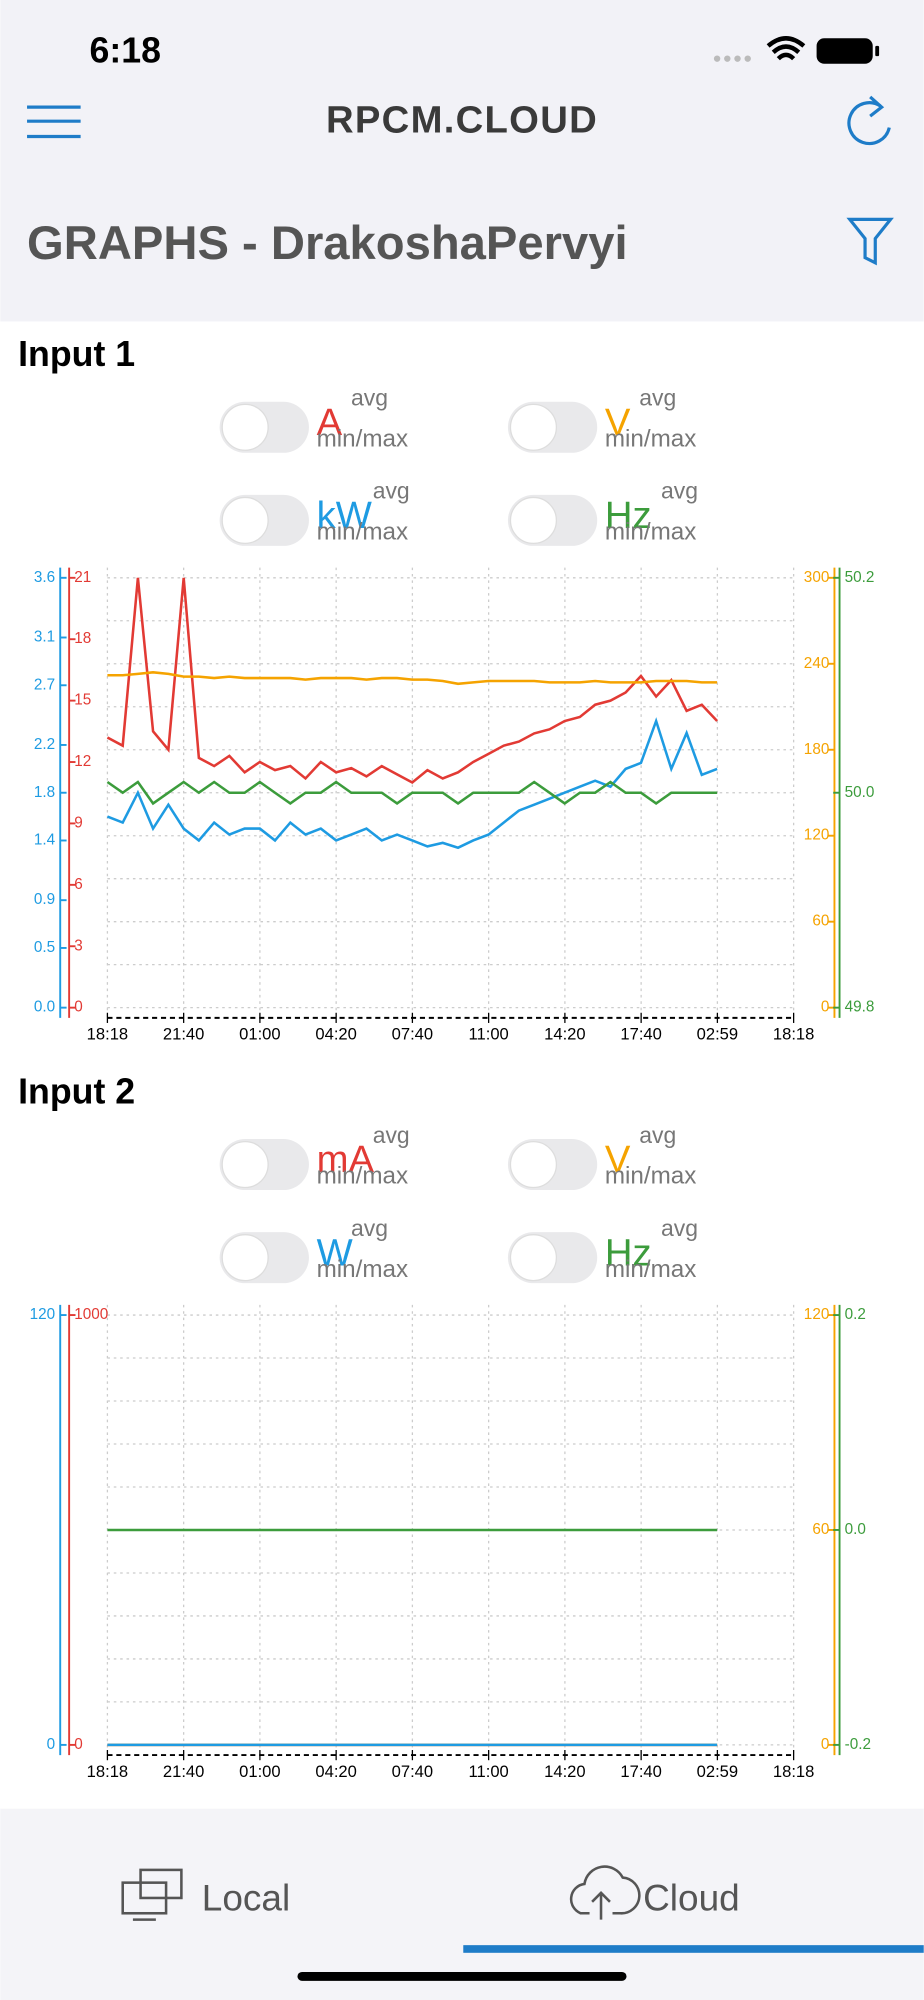 The image size is (924, 2000). Describe the element at coordinates (869, 120) in the screenshot. I see `refresh-button` at that location.